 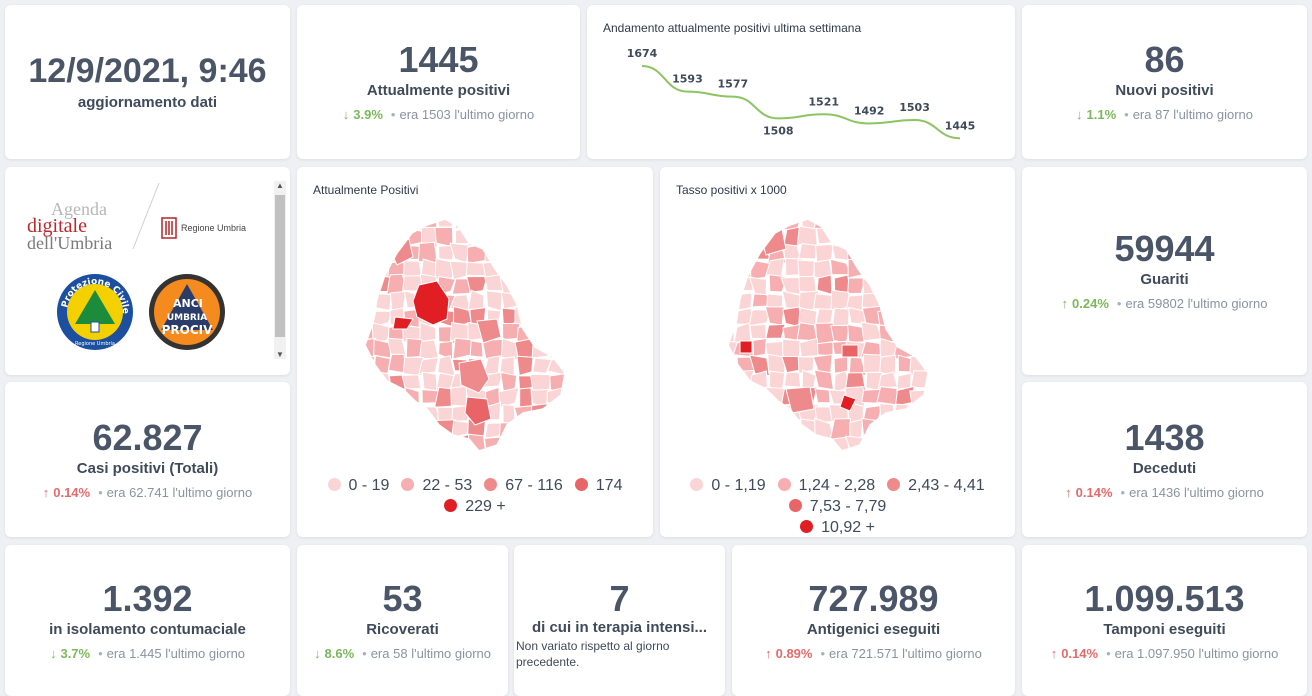 I want to click on legend-item: 10,92 +, so click(x=837, y=527).